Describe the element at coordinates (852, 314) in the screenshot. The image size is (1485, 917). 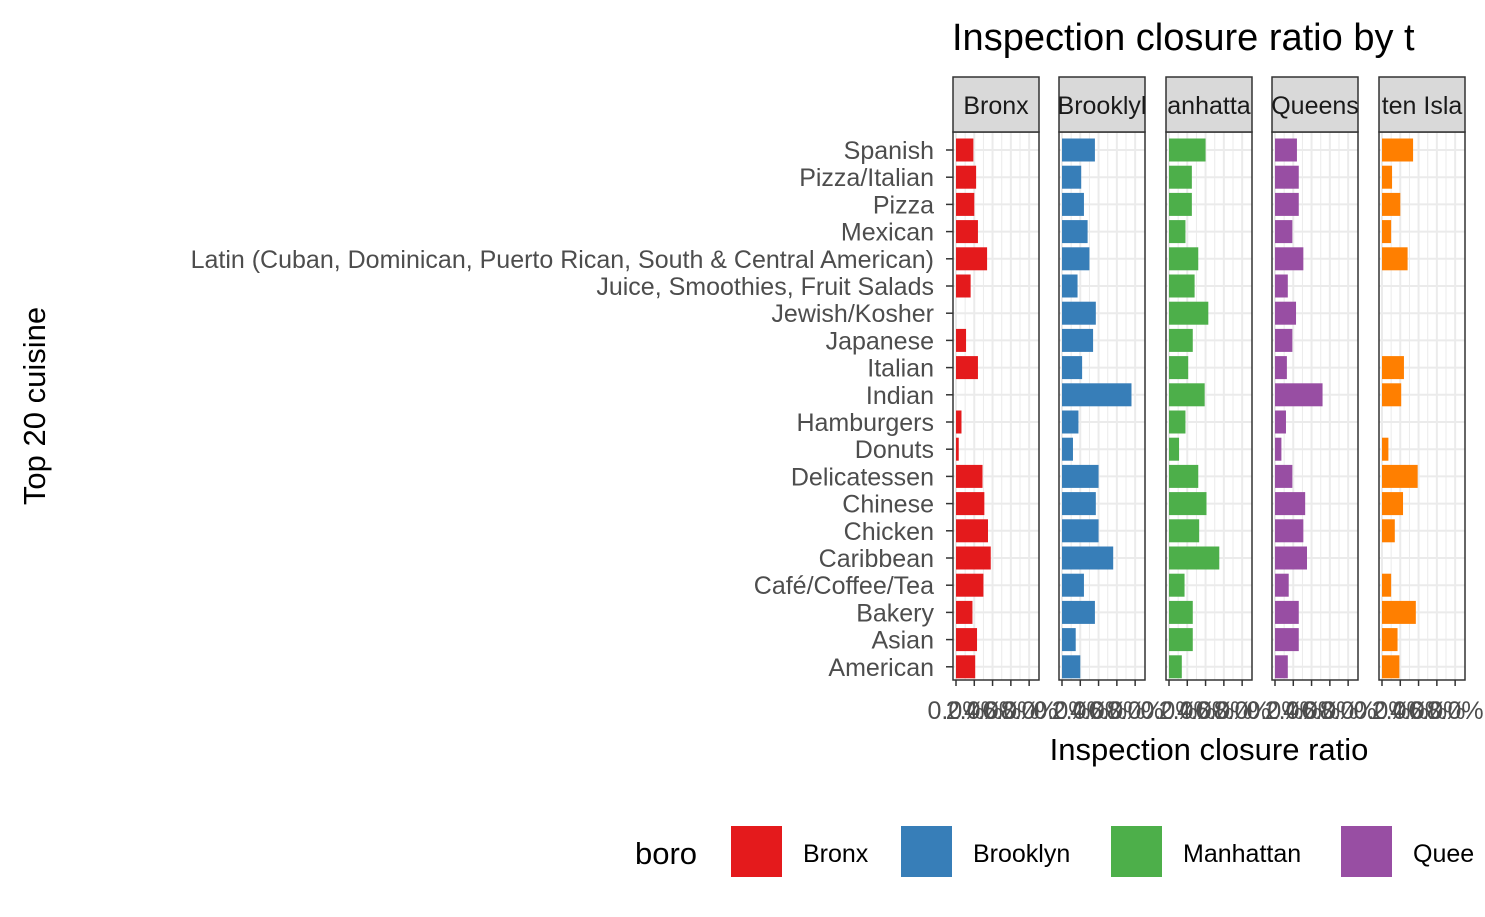
I see `y-tick-label: Jewish/Kosher` at that location.